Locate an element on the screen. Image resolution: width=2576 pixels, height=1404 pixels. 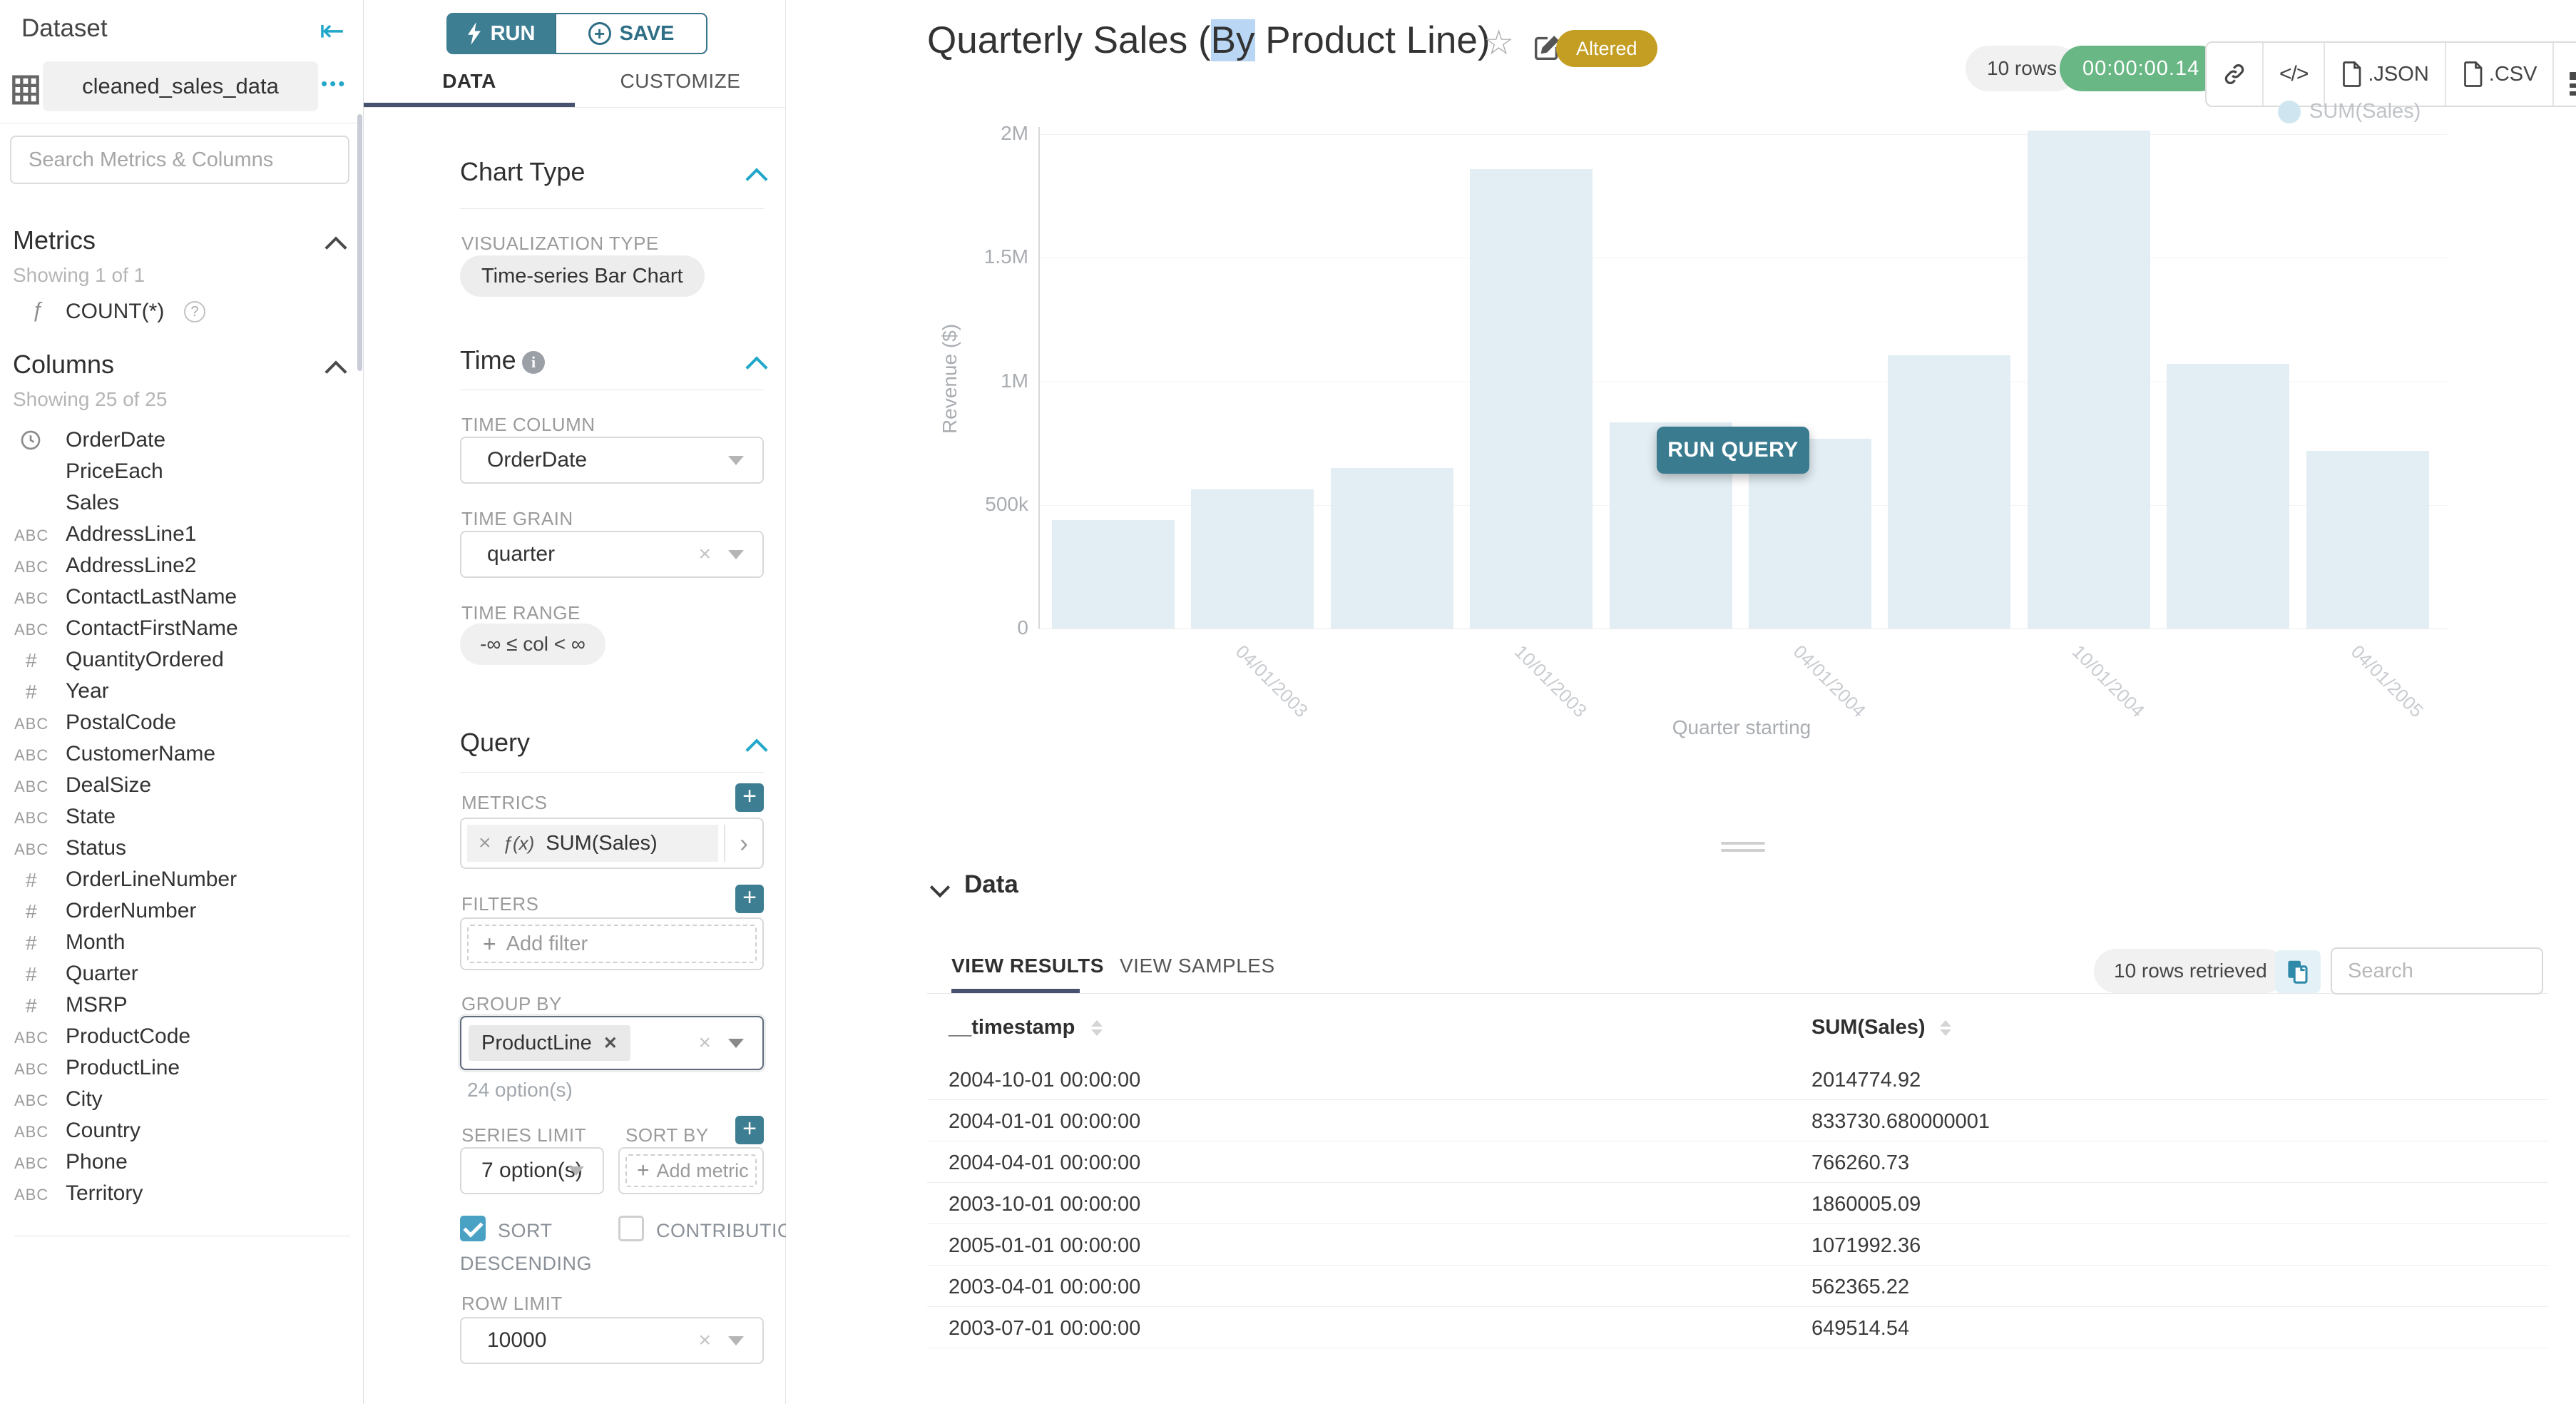
remove-tag-icon: ✕ is located at coordinates (610, 1043).